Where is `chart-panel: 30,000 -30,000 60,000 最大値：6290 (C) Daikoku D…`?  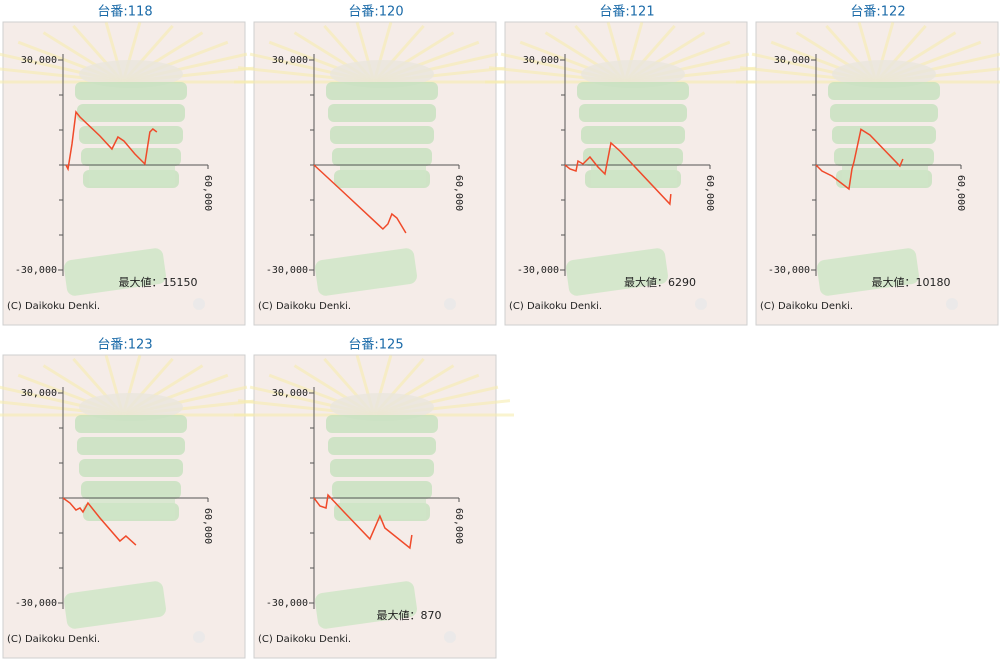
chart-panel: 30,000 -30,000 60,000 最大値：6290 (C) Daikoku D… is located at coordinates (625, 173).